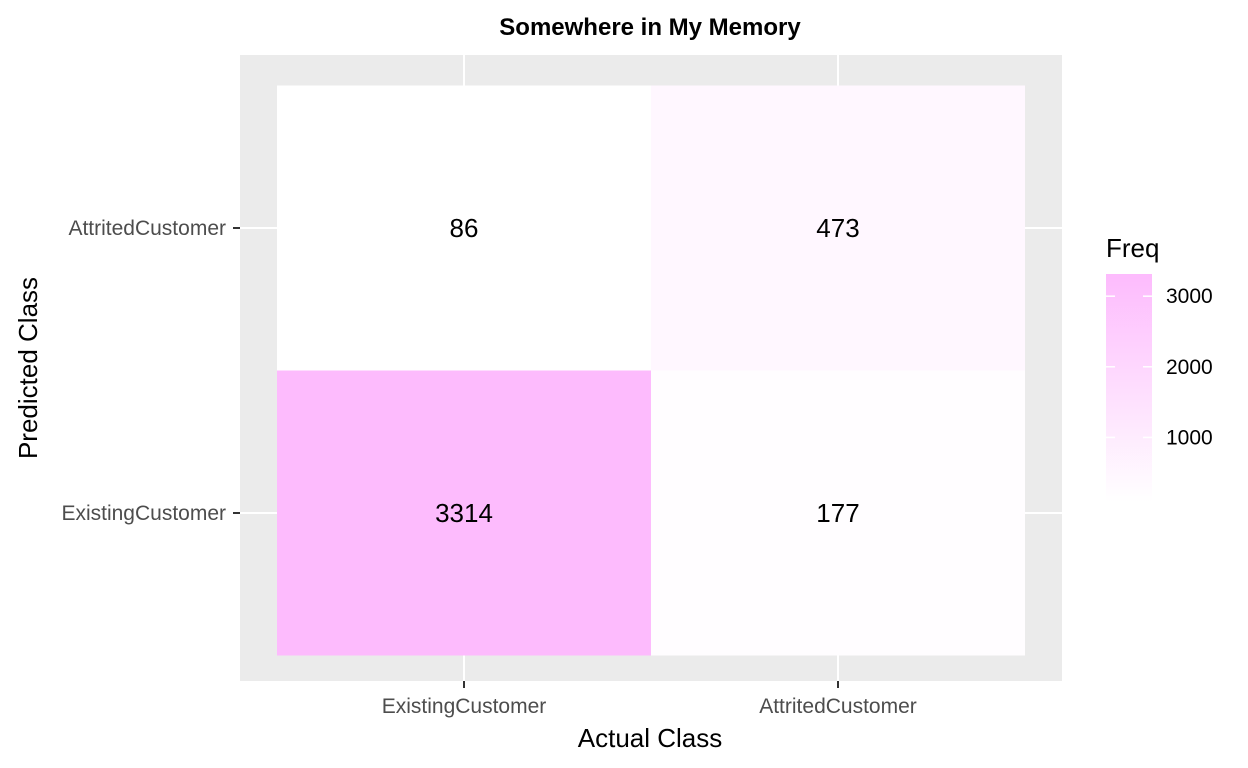  I want to click on y-axis-title: Predicted Class, so click(28, 368).